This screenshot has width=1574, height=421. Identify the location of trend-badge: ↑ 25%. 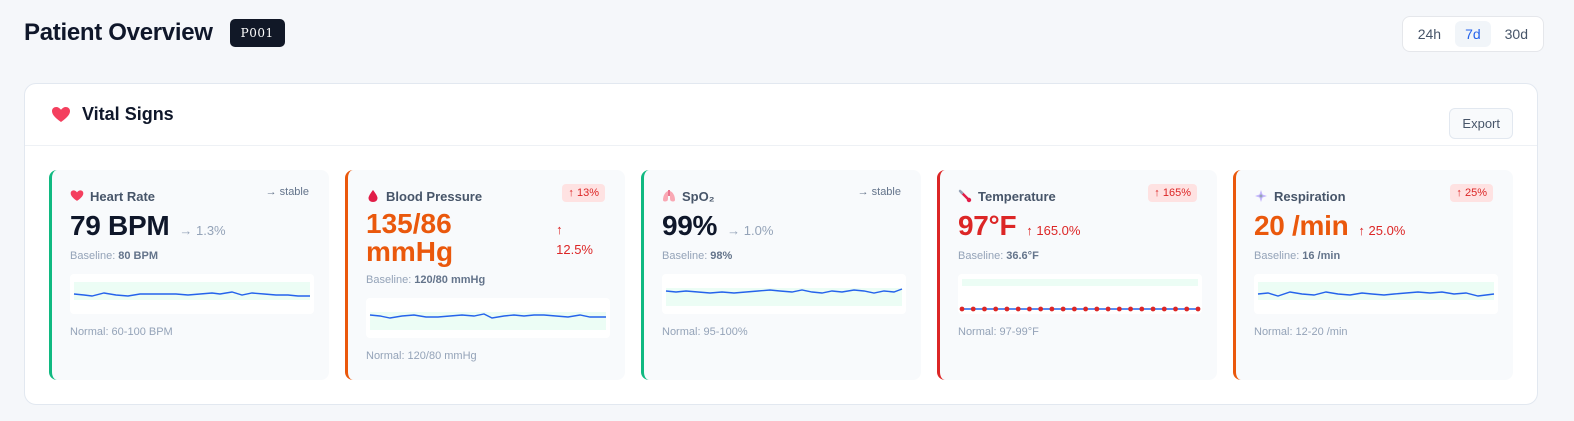
(1471, 193).